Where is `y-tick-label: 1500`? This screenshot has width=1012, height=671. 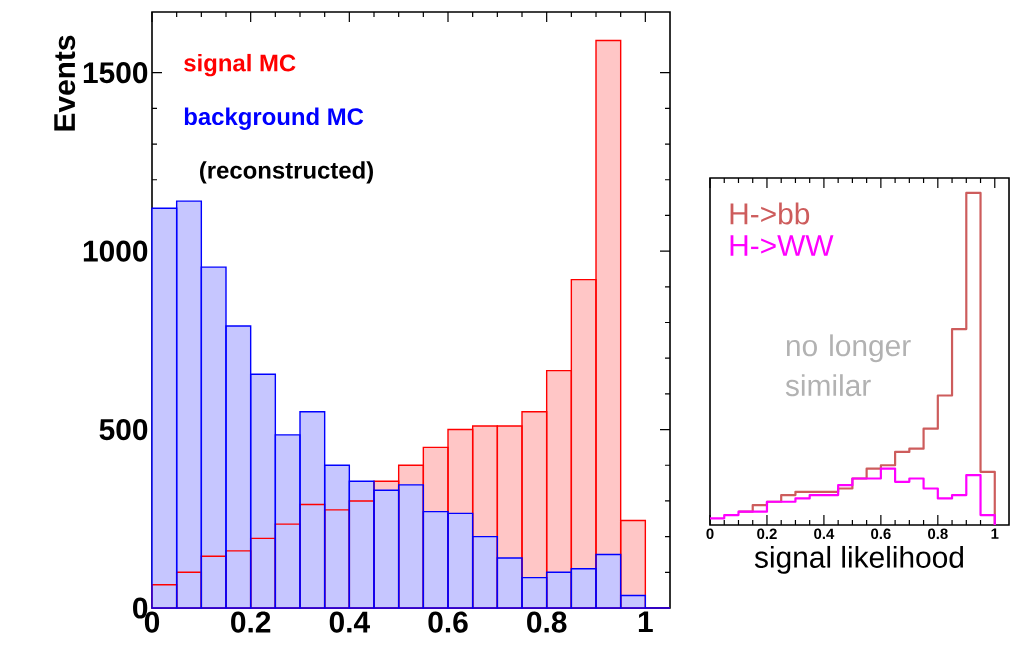
y-tick-label: 1500 is located at coordinates (115, 73).